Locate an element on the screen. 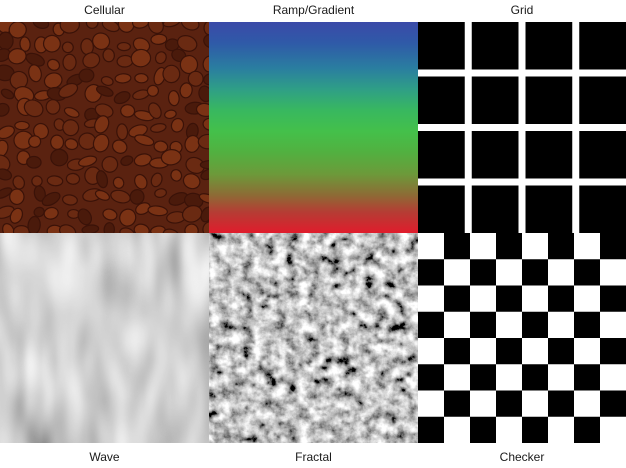  fractal-texture-tile is located at coordinates (313, 338).